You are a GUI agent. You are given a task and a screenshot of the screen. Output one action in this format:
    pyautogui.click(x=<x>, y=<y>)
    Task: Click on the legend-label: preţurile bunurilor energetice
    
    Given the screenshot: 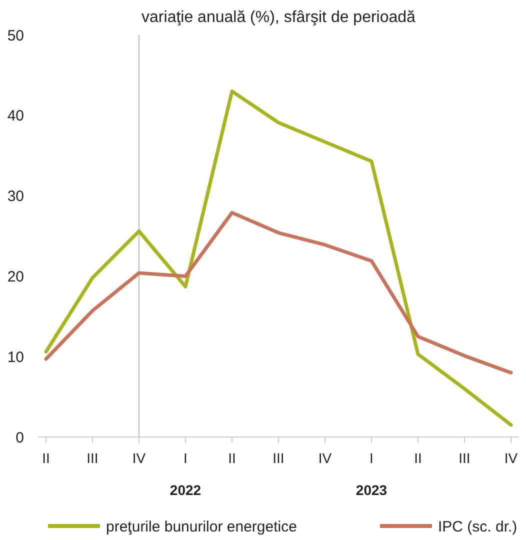 What is the action you would take?
    pyautogui.click(x=201, y=527)
    